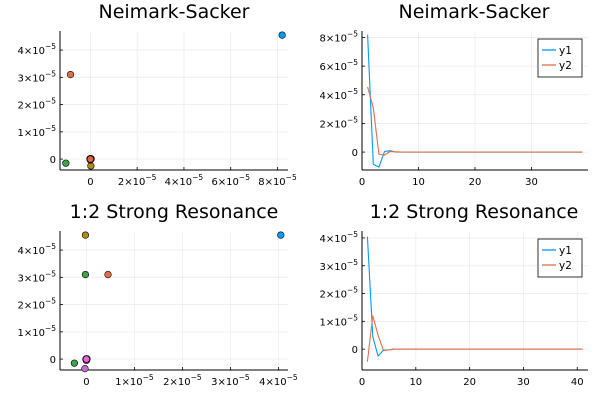  I want to click on y-tick-label: 6×10⁻⁵, so click(338, 65).